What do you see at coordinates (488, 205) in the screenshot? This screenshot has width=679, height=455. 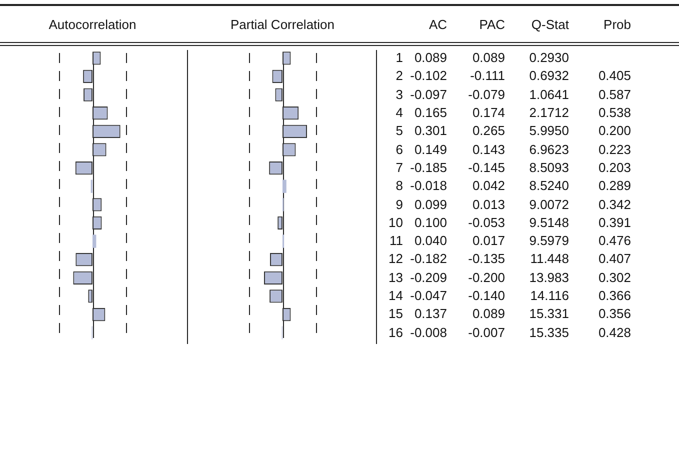 I see `data-label: 0.013` at bounding box center [488, 205].